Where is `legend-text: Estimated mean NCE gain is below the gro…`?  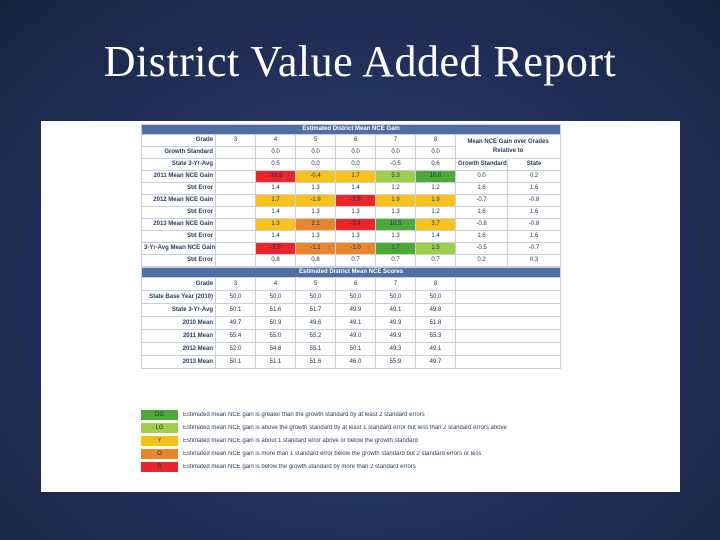
legend-text: Estimated mean NCE gain is below the gro… is located at coordinates (299, 467).